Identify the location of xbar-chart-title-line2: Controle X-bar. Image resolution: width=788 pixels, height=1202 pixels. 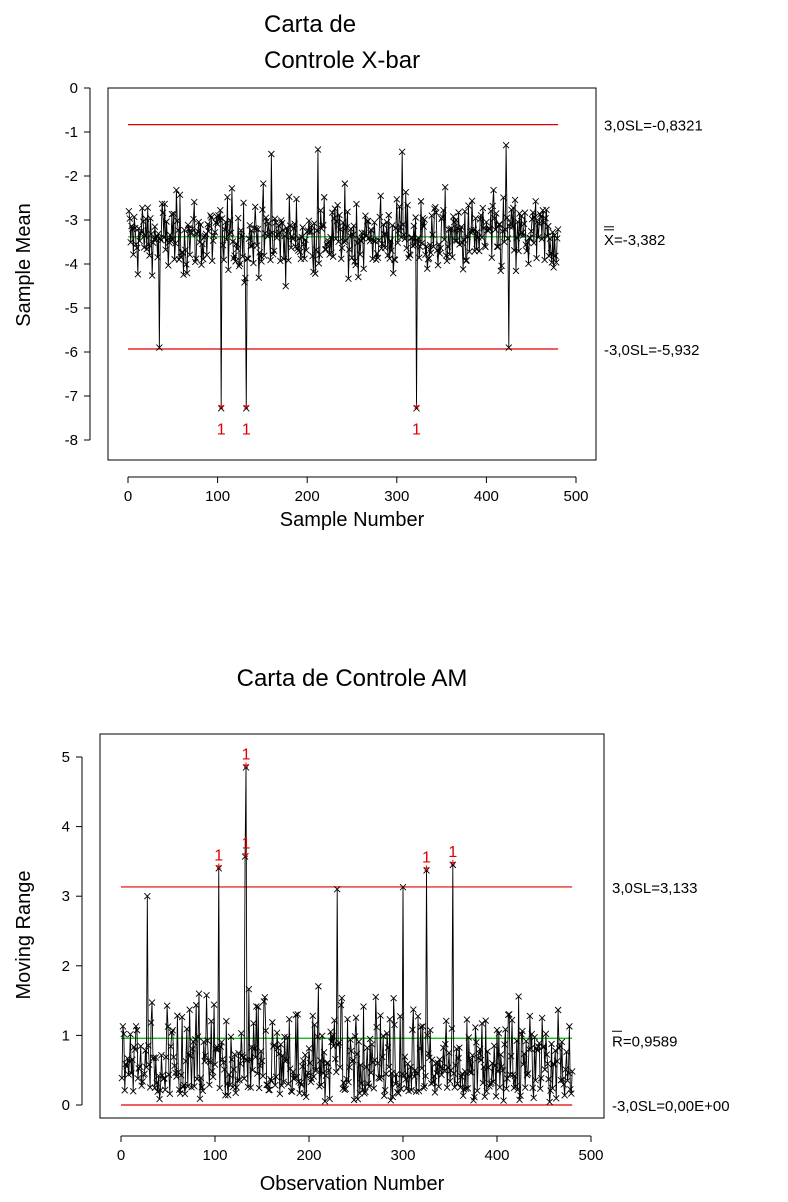
(342, 60).